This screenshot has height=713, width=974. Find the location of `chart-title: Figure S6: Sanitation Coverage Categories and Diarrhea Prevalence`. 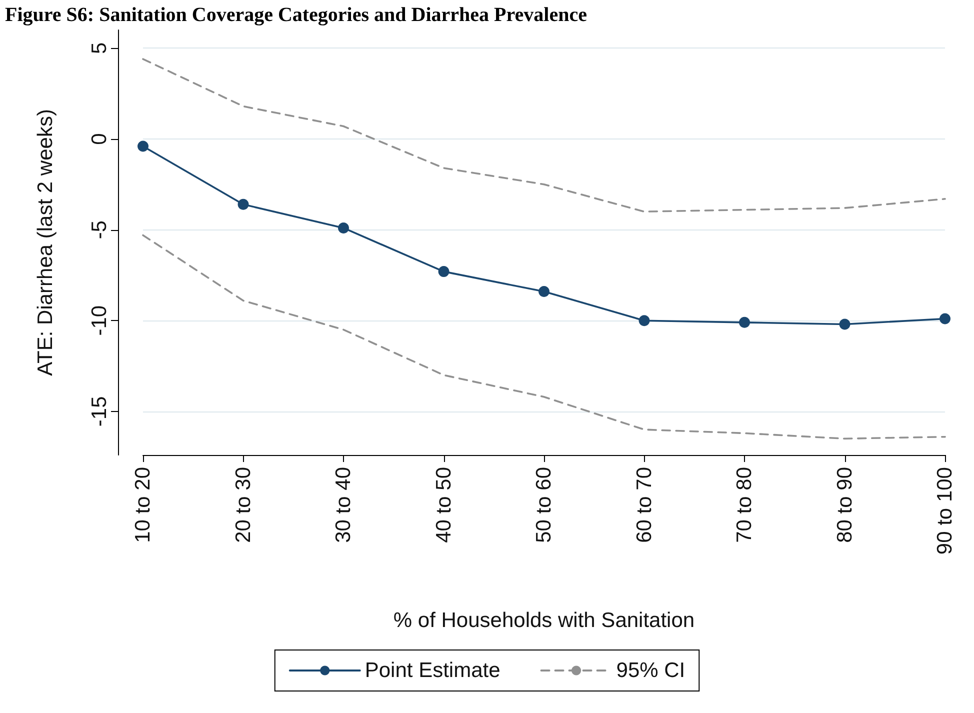

chart-title: Figure S6: Sanitation Coverage Categories and Diarrhea Prevalence is located at coordinates (296, 15).